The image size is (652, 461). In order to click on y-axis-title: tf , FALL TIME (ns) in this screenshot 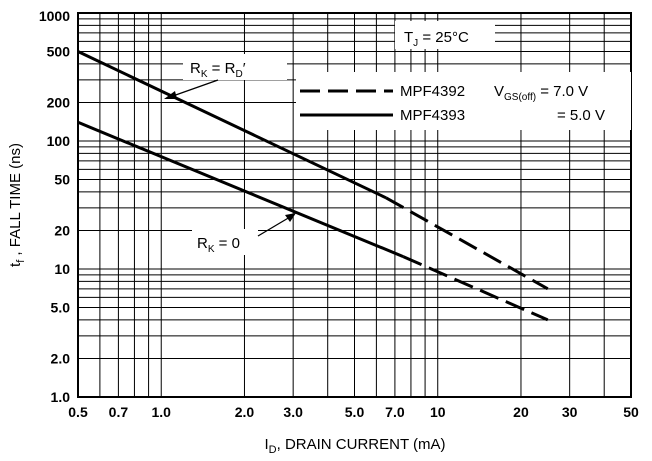, I will do `click(17, 205)`.